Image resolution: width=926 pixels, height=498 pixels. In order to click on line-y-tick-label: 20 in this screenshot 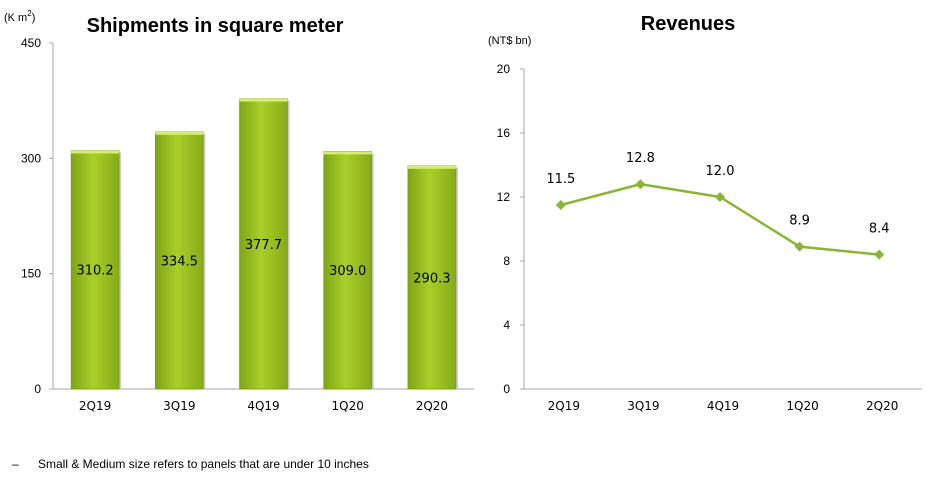, I will do `click(504, 69)`.